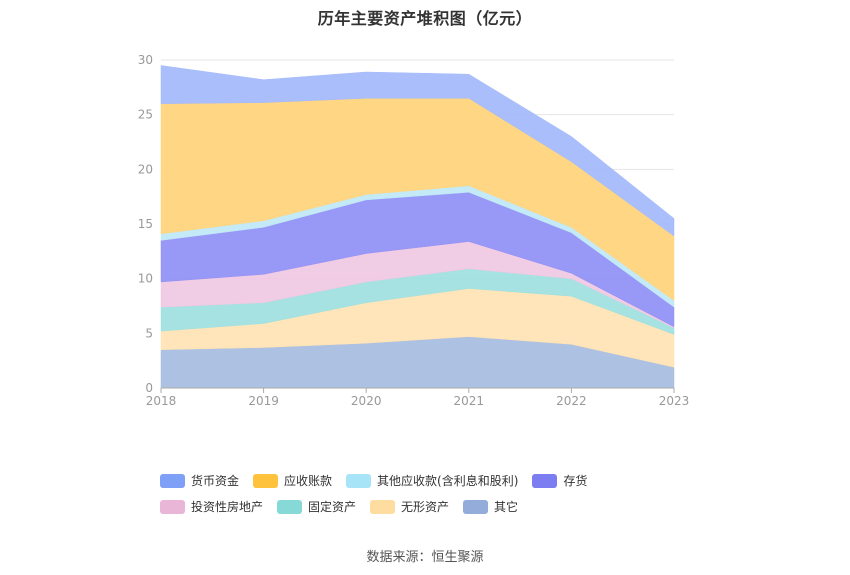  What do you see at coordinates (425, 557) in the screenshot?
I see `data-source: 数据来源：恒生聚源` at bounding box center [425, 557].